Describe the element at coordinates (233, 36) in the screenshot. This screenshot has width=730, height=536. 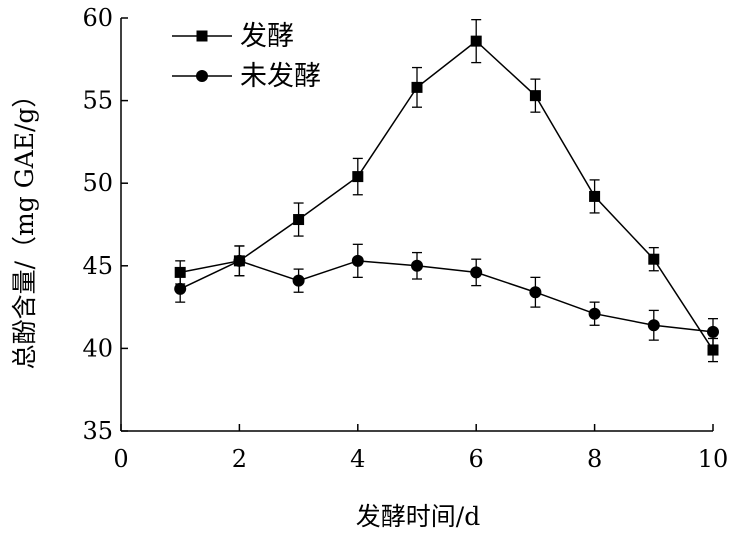
I see `legend-item-1: 发酵` at that location.